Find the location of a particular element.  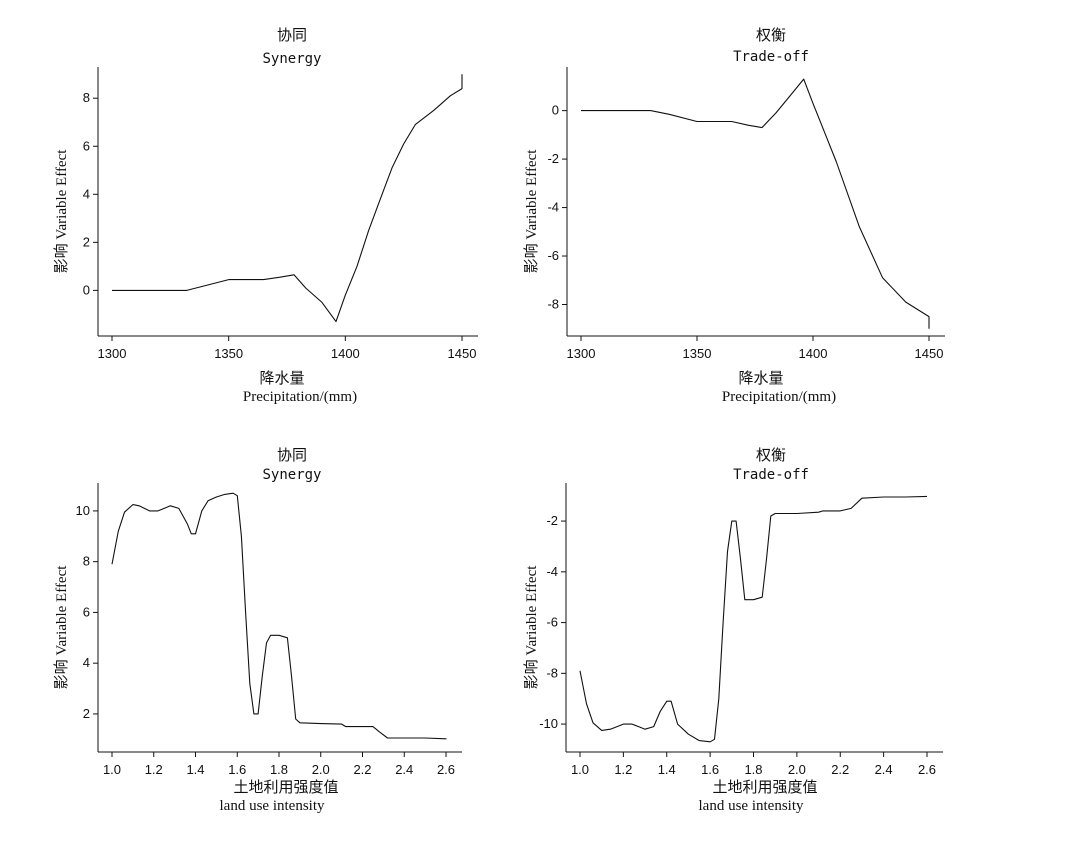

y-tick-label: -10 is located at coordinates (548, 723).